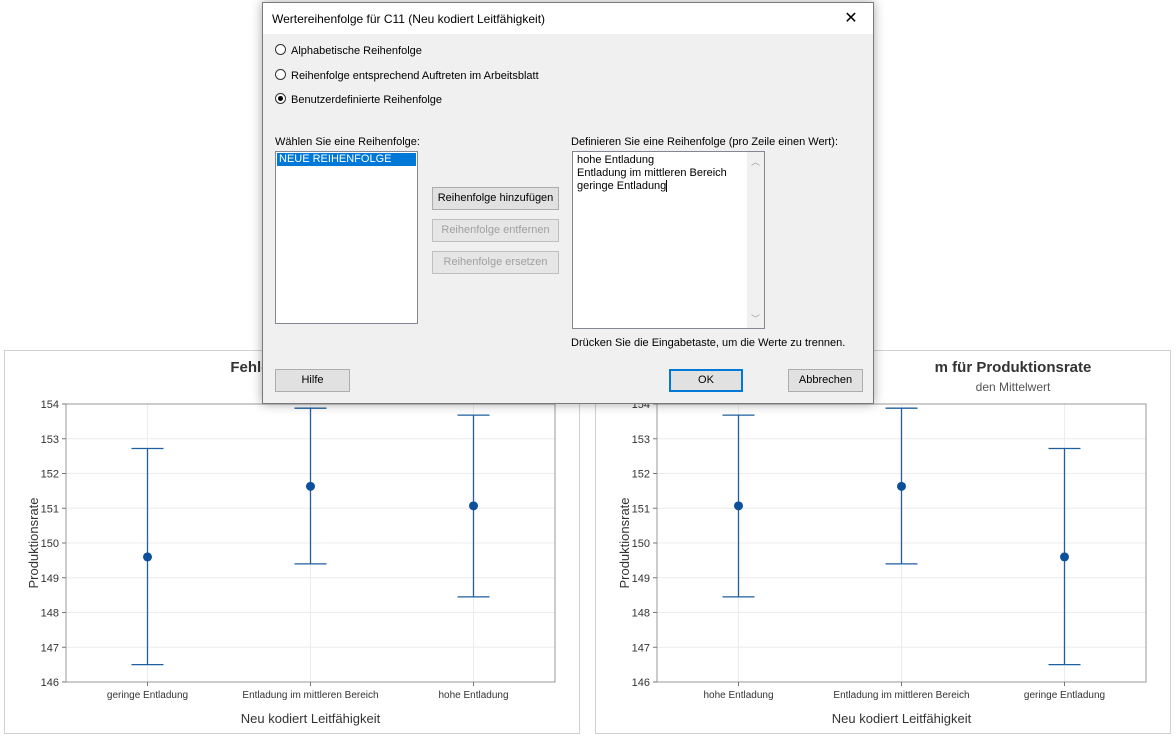  What do you see at coordinates (367, 100) in the screenshot?
I see `radio-label: Benutzerdefinierte Reihenfolge` at bounding box center [367, 100].